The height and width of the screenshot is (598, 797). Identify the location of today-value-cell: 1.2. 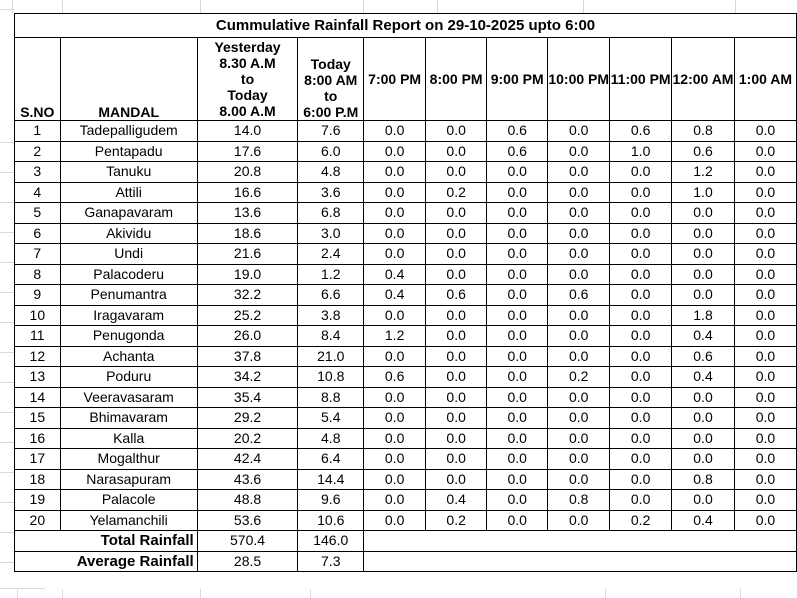
(331, 274).